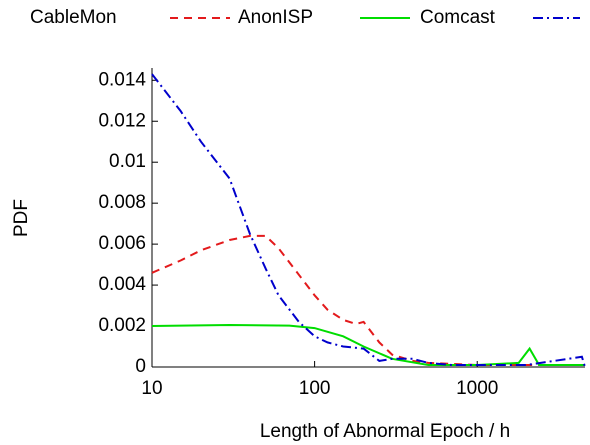 The width and height of the screenshot is (590, 445). I want to click on x-tick-label: 1000, so click(477, 388).